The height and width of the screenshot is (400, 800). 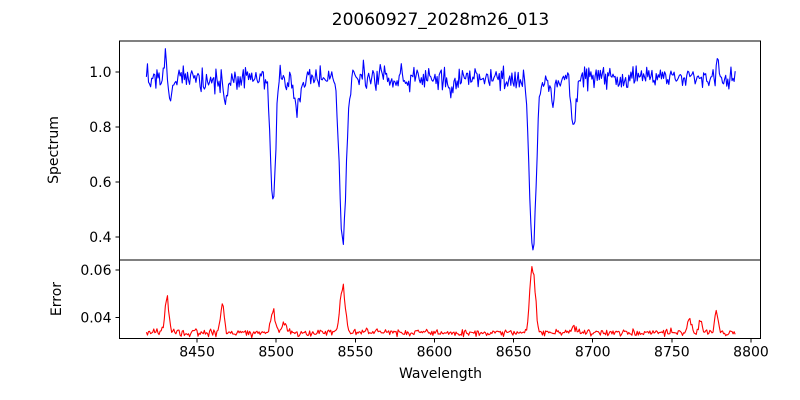 What do you see at coordinates (100, 238) in the screenshot?
I see `y-tick-label-spectrum: 0.4` at bounding box center [100, 238].